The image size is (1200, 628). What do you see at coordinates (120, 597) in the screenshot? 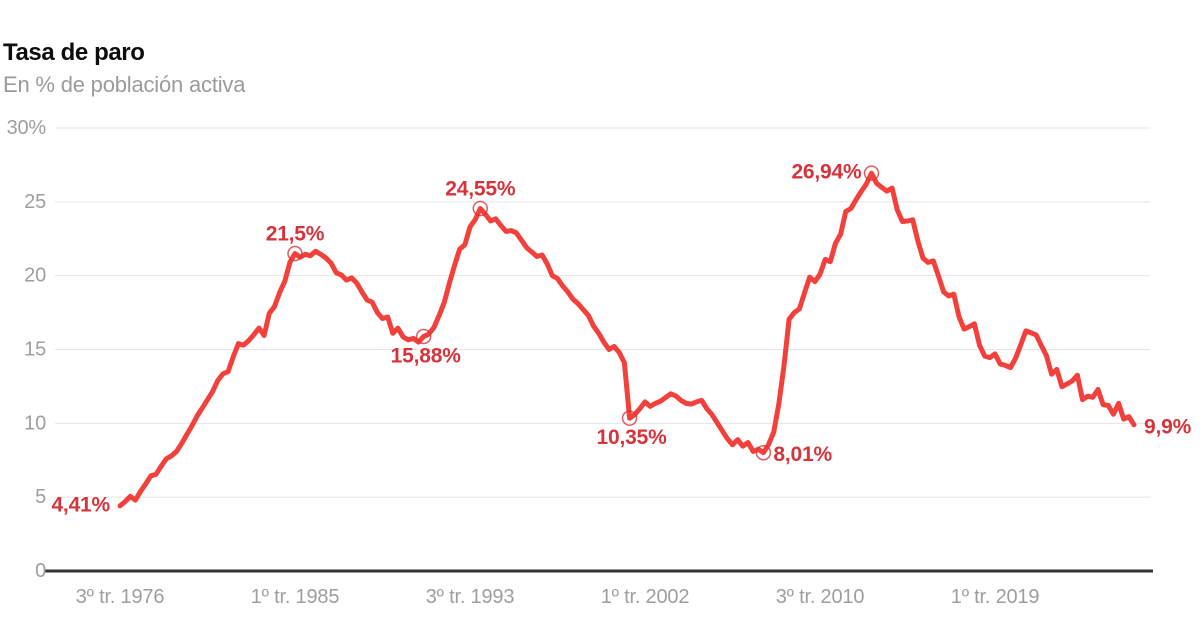
I see `x-tick-label: 3º tr. 1976` at bounding box center [120, 597].